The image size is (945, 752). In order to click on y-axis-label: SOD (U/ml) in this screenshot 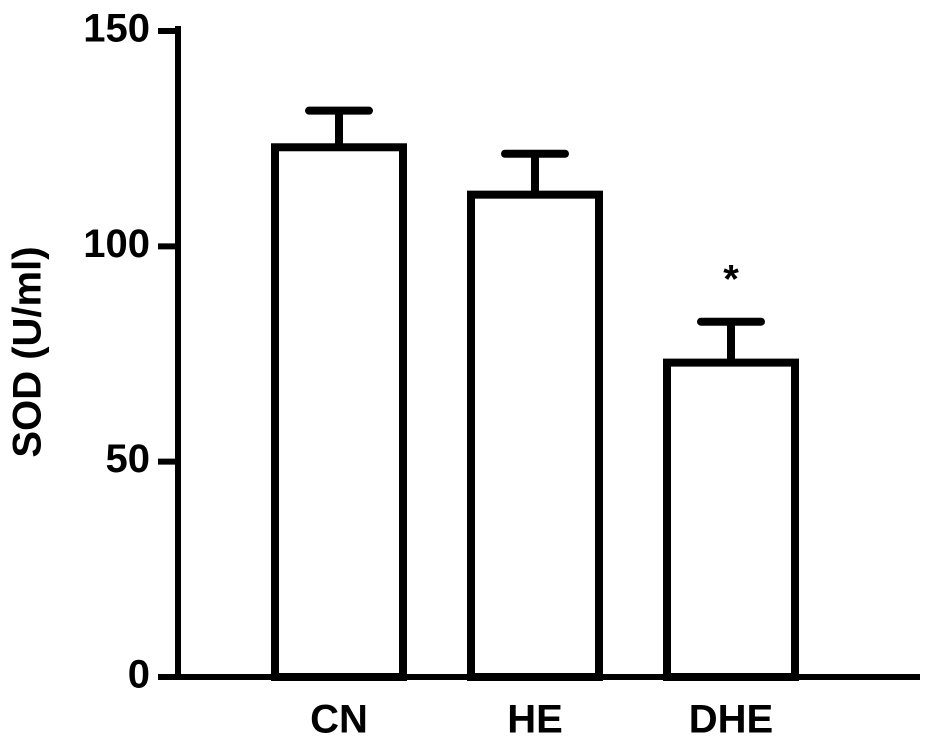, I will do `click(28, 351)`.